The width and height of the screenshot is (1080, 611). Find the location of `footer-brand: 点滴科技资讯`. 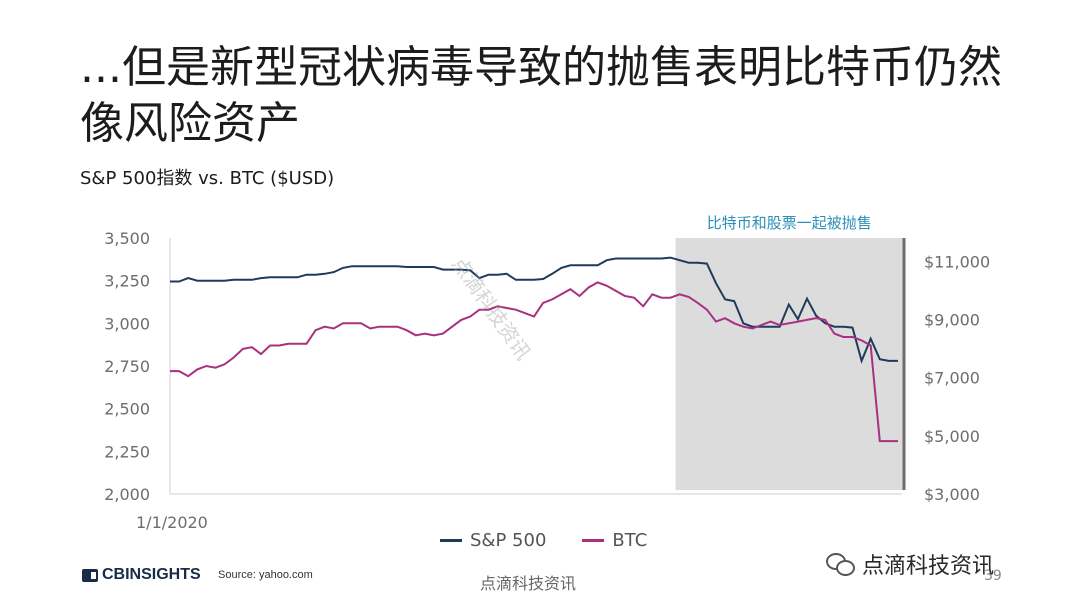

footer-brand: 点滴科技资讯 is located at coordinates (528, 583).